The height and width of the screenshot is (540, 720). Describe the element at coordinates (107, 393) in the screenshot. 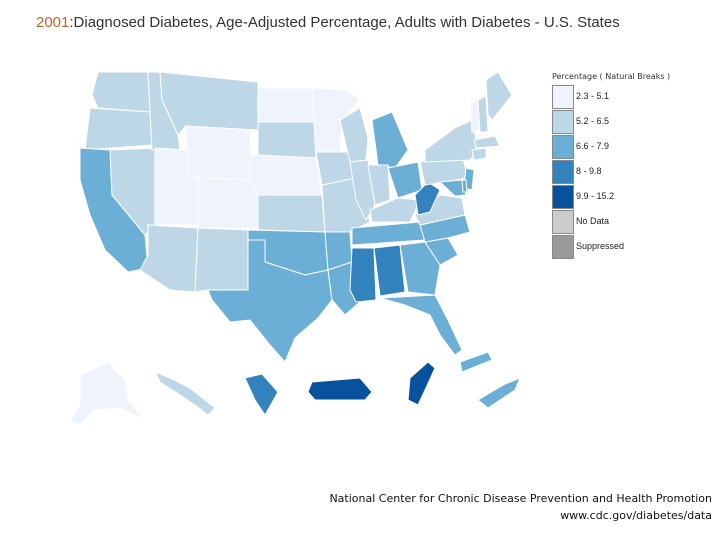

I see `state-AK` at that location.